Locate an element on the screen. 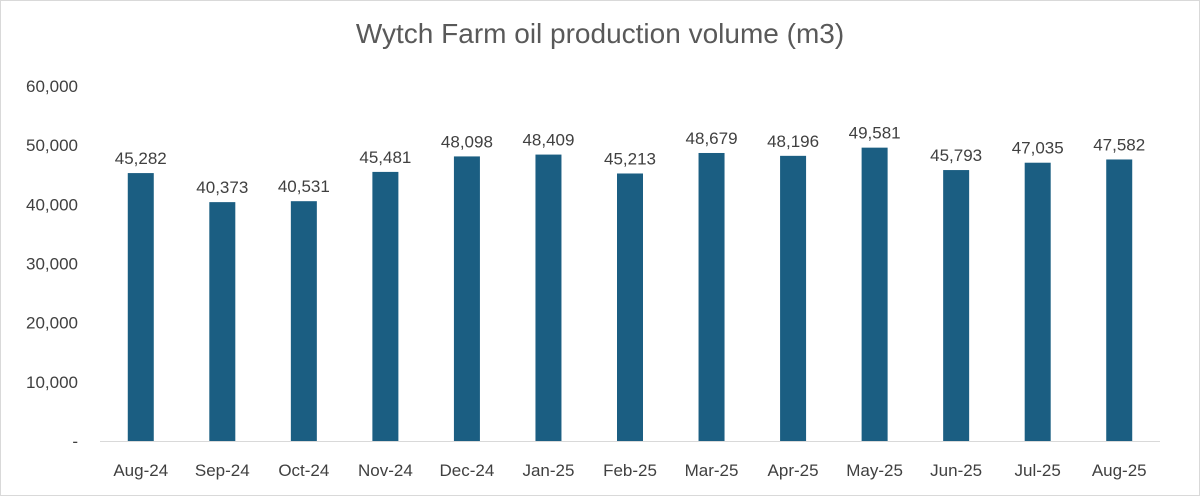 This screenshot has width=1200, height=496. x-tick-label: Oct-24 is located at coordinates (303, 470).